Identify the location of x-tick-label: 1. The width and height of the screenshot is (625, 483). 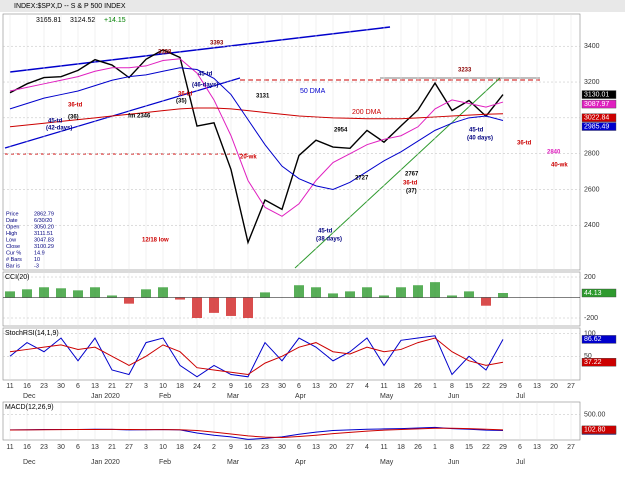
(435, 386).